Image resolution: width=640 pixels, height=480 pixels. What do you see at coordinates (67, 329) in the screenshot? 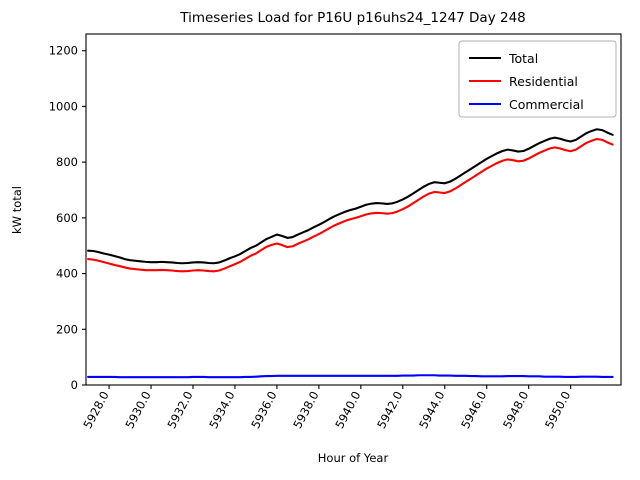
I see `y-tick-label: 200` at bounding box center [67, 329].